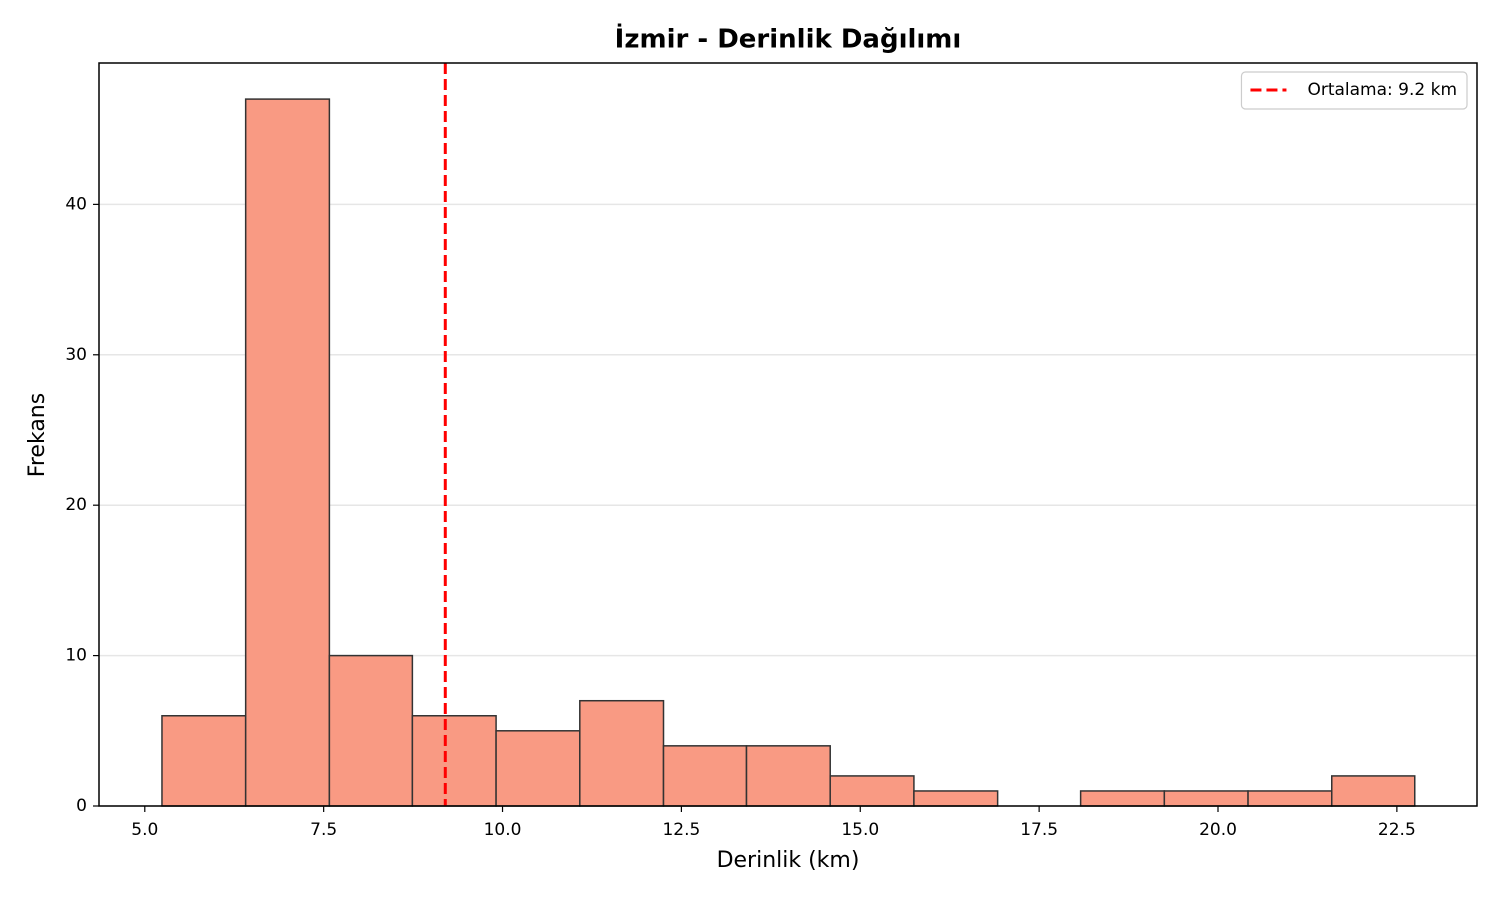 The height and width of the screenshot is (900, 1500). What do you see at coordinates (788, 39) in the screenshot?
I see `chart-title: İzmir - Derinlik Dağılımı` at bounding box center [788, 39].